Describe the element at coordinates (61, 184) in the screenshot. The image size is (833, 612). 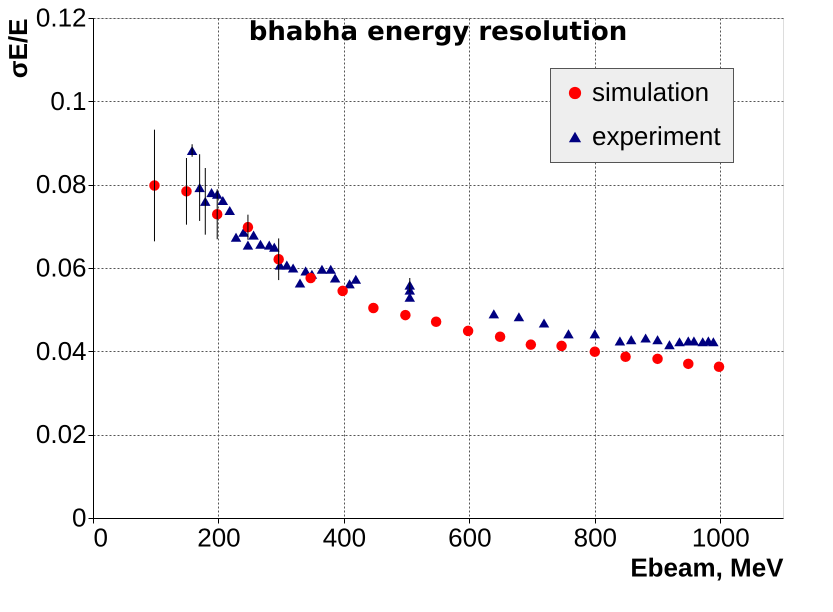
I see `y-tick-label: 0.08` at that location.